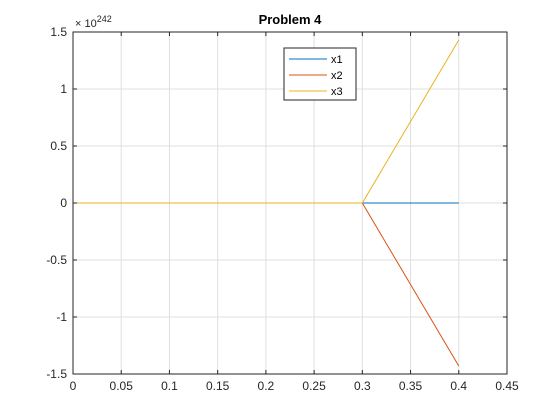  Describe the element at coordinates (458, 386) in the screenshot. I see `x-tick-label: 0.4` at that location.